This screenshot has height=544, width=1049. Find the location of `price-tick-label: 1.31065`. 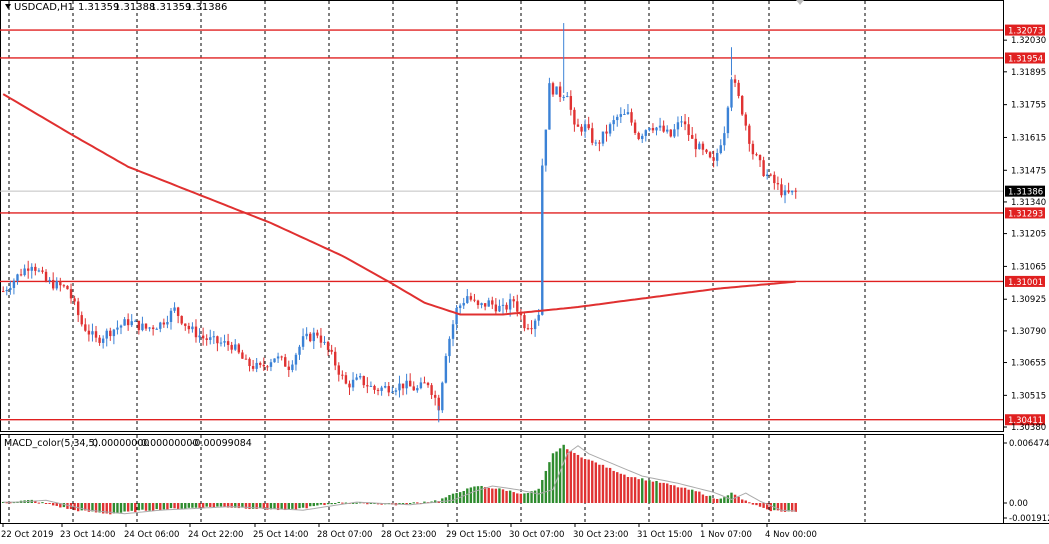

price-tick-label: 1.31065 is located at coordinates (1028, 267).